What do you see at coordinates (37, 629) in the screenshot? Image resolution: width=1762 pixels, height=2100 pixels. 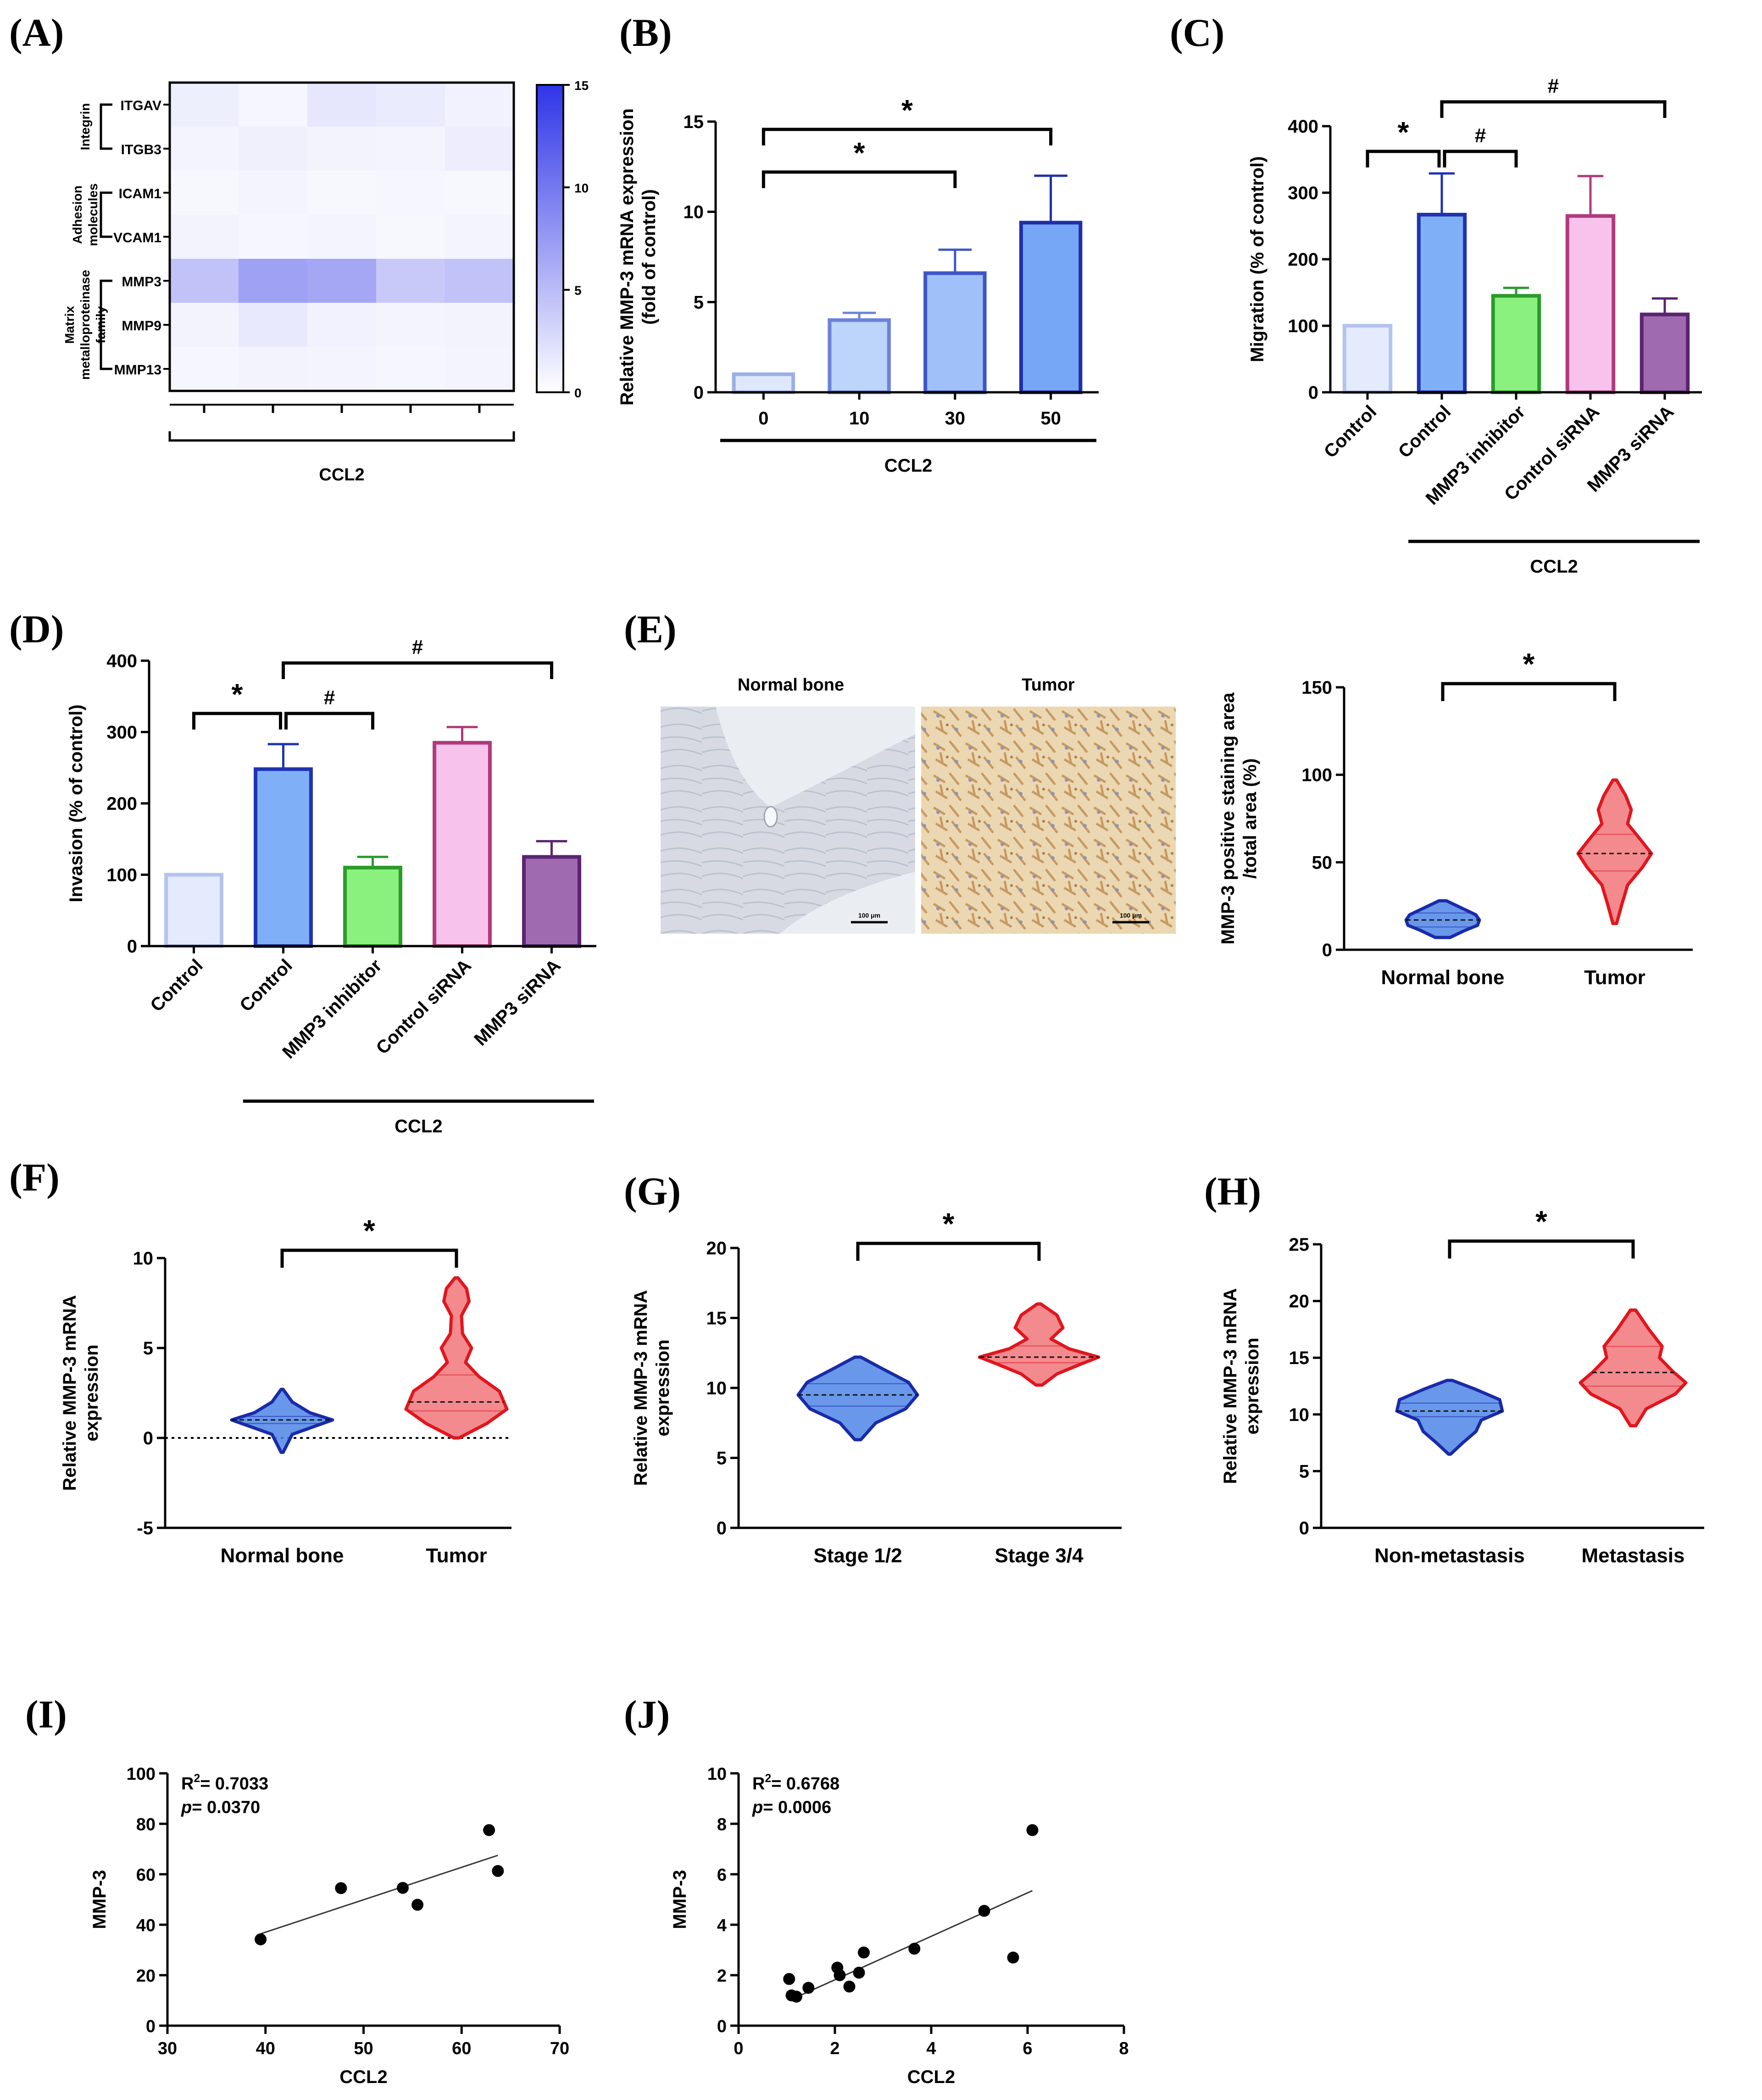 I see `panel-label-d: (D)` at bounding box center [37, 629].